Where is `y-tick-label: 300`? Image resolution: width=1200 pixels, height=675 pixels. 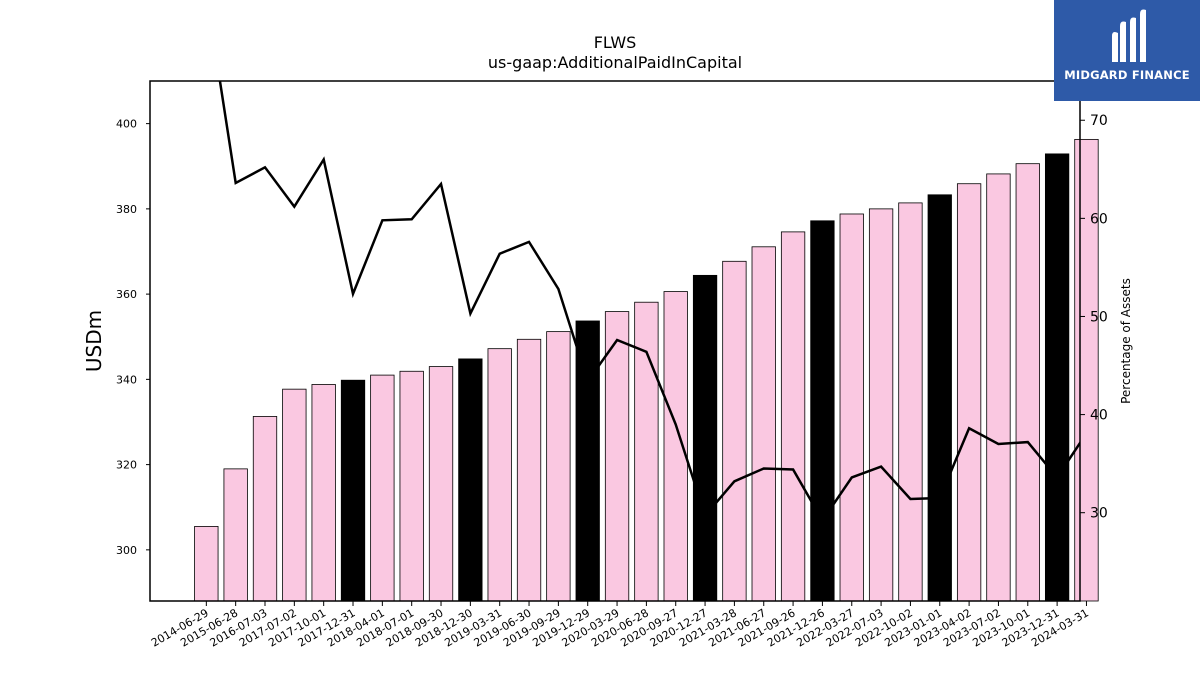 y-tick-label: 300 is located at coordinates (126, 550).